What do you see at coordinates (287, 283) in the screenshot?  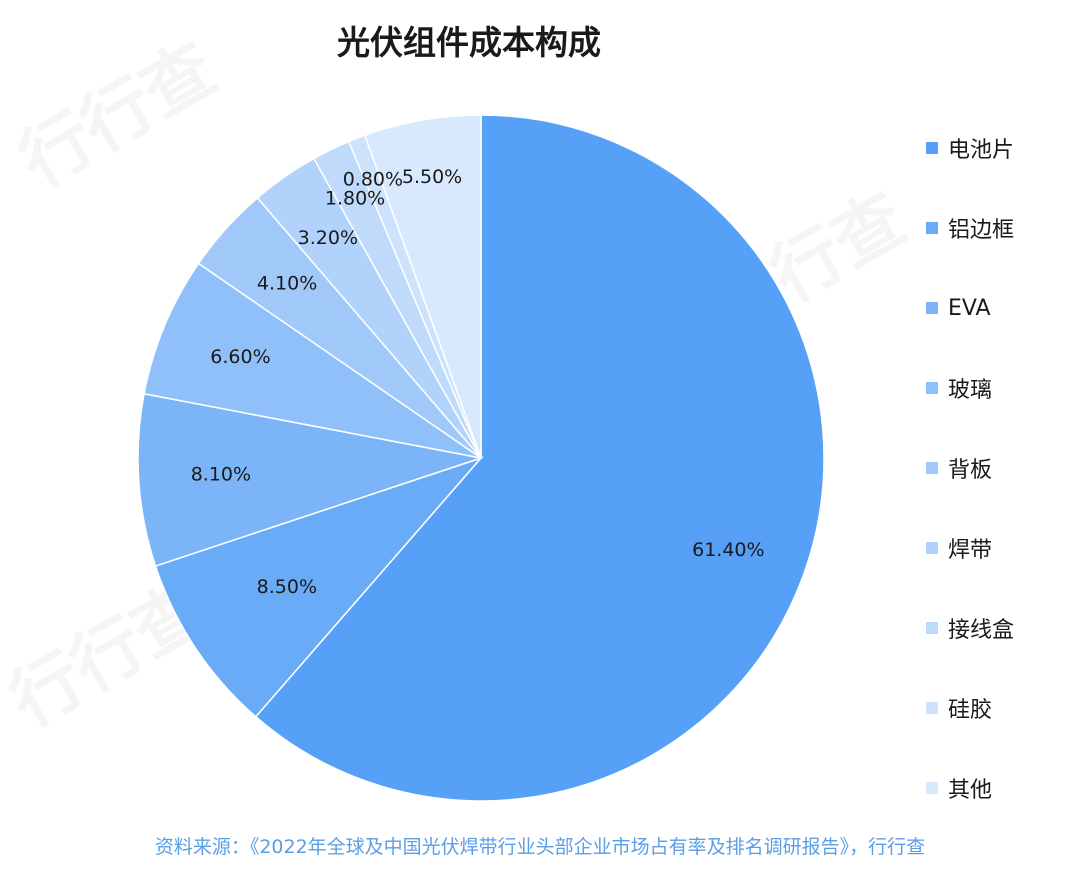 I see `data-label-5: 4.10%` at bounding box center [287, 283].